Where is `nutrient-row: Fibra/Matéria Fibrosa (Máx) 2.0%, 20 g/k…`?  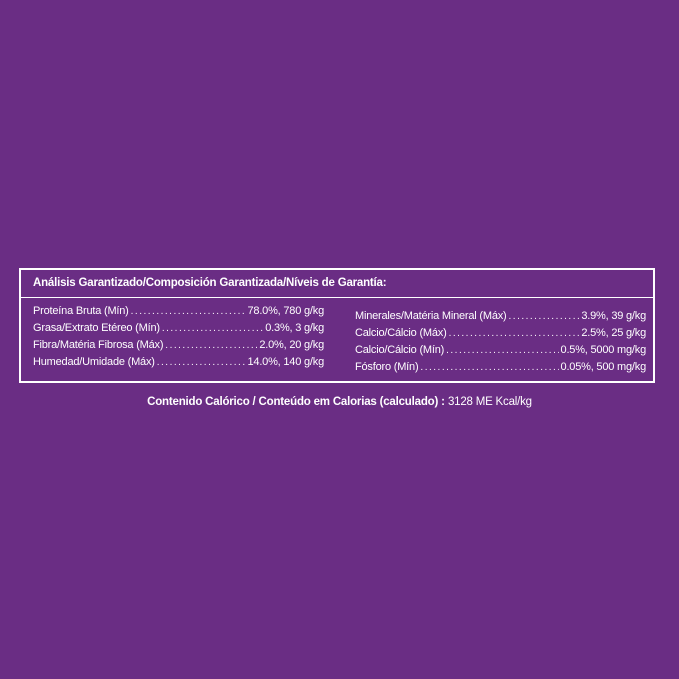
nutrient-row: Fibra/Matéria Fibrosa (Máx) 2.0%, 20 g/k… is located at coordinates (178, 345).